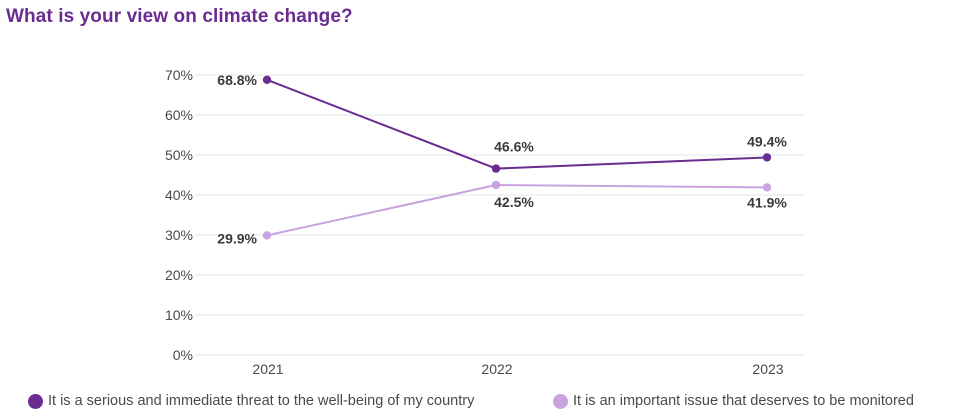 The height and width of the screenshot is (416, 961). What do you see at coordinates (560, 401) in the screenshot?
I see `legend-marker-important-issue` at bounding box center [560, 401].